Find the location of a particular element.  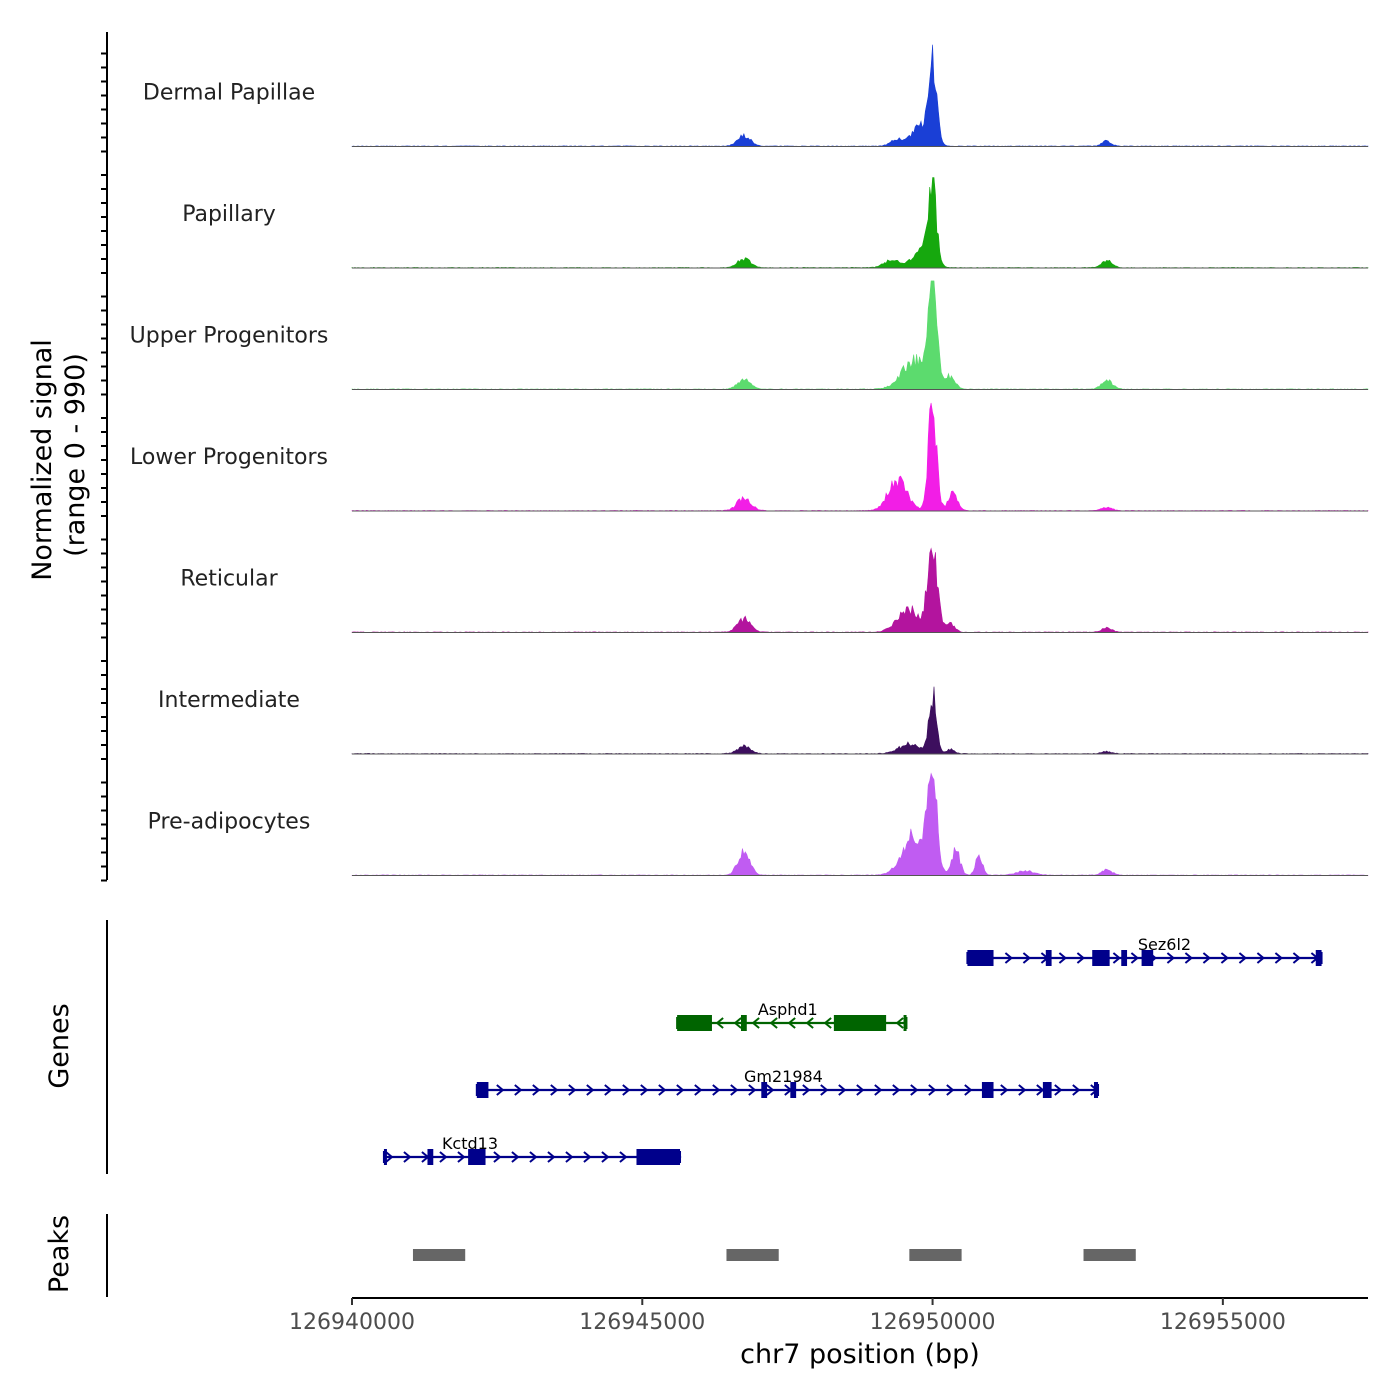

track-dermal-papillae: Dermal Papillae is located at coordinates (756, 95).